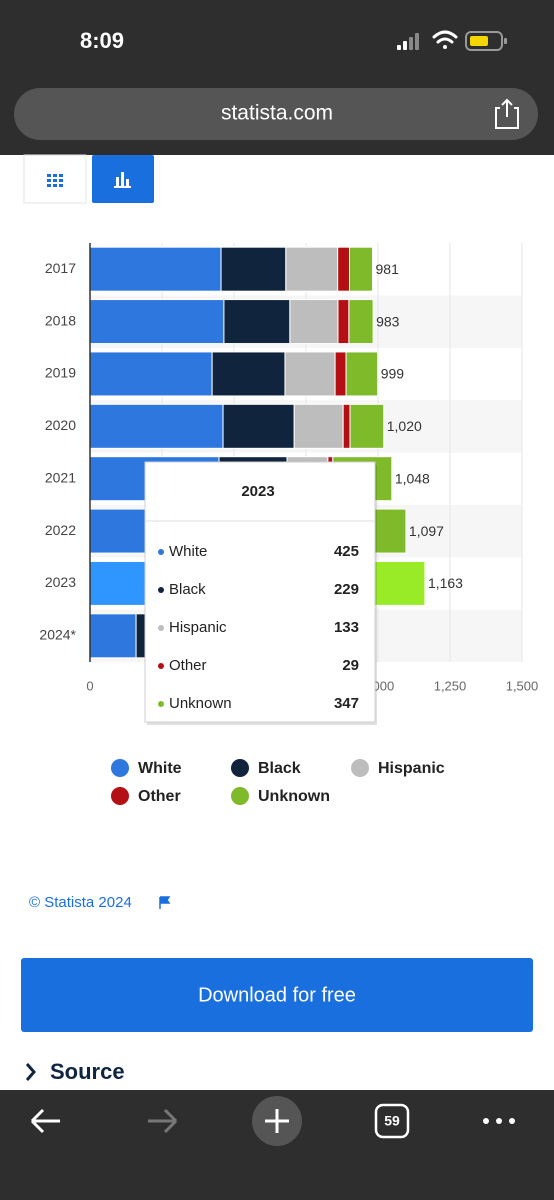  I want to click on tooltip-title: 2023, so click(257, 491).